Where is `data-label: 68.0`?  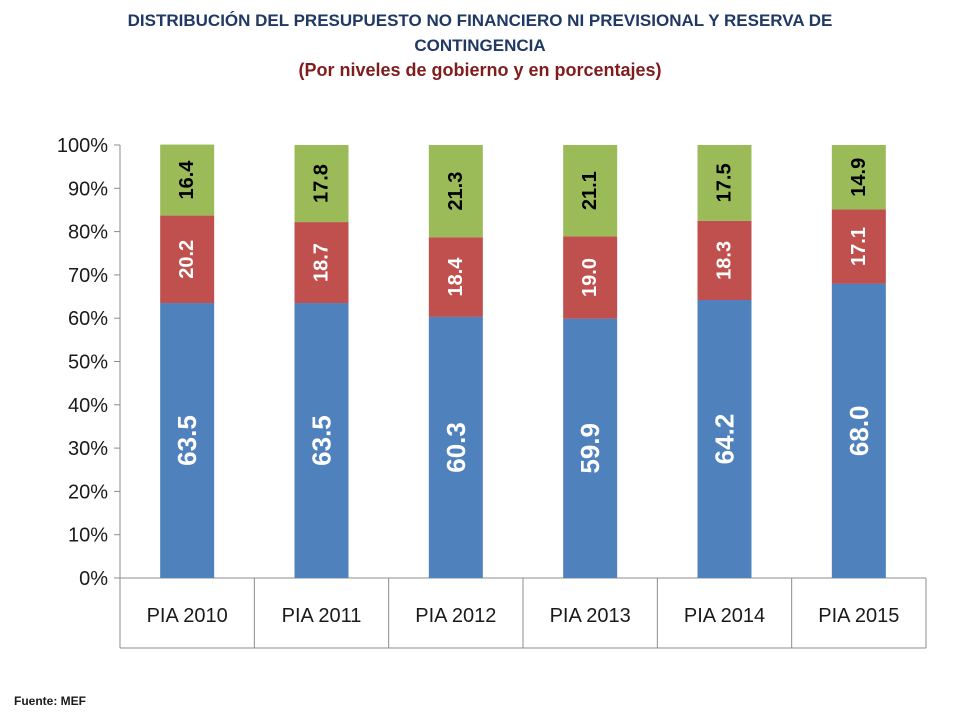
data-label: 68.0 is located at coordinates (859, 430).